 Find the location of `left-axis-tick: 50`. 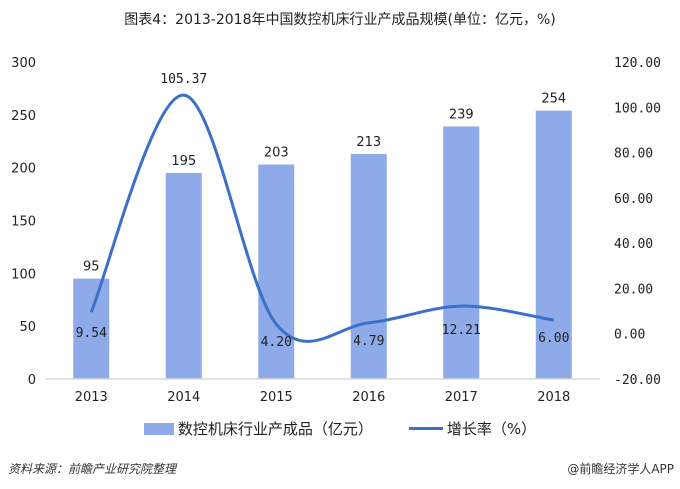

left-axis-tick: 50 is located at coordinates (27, 327).